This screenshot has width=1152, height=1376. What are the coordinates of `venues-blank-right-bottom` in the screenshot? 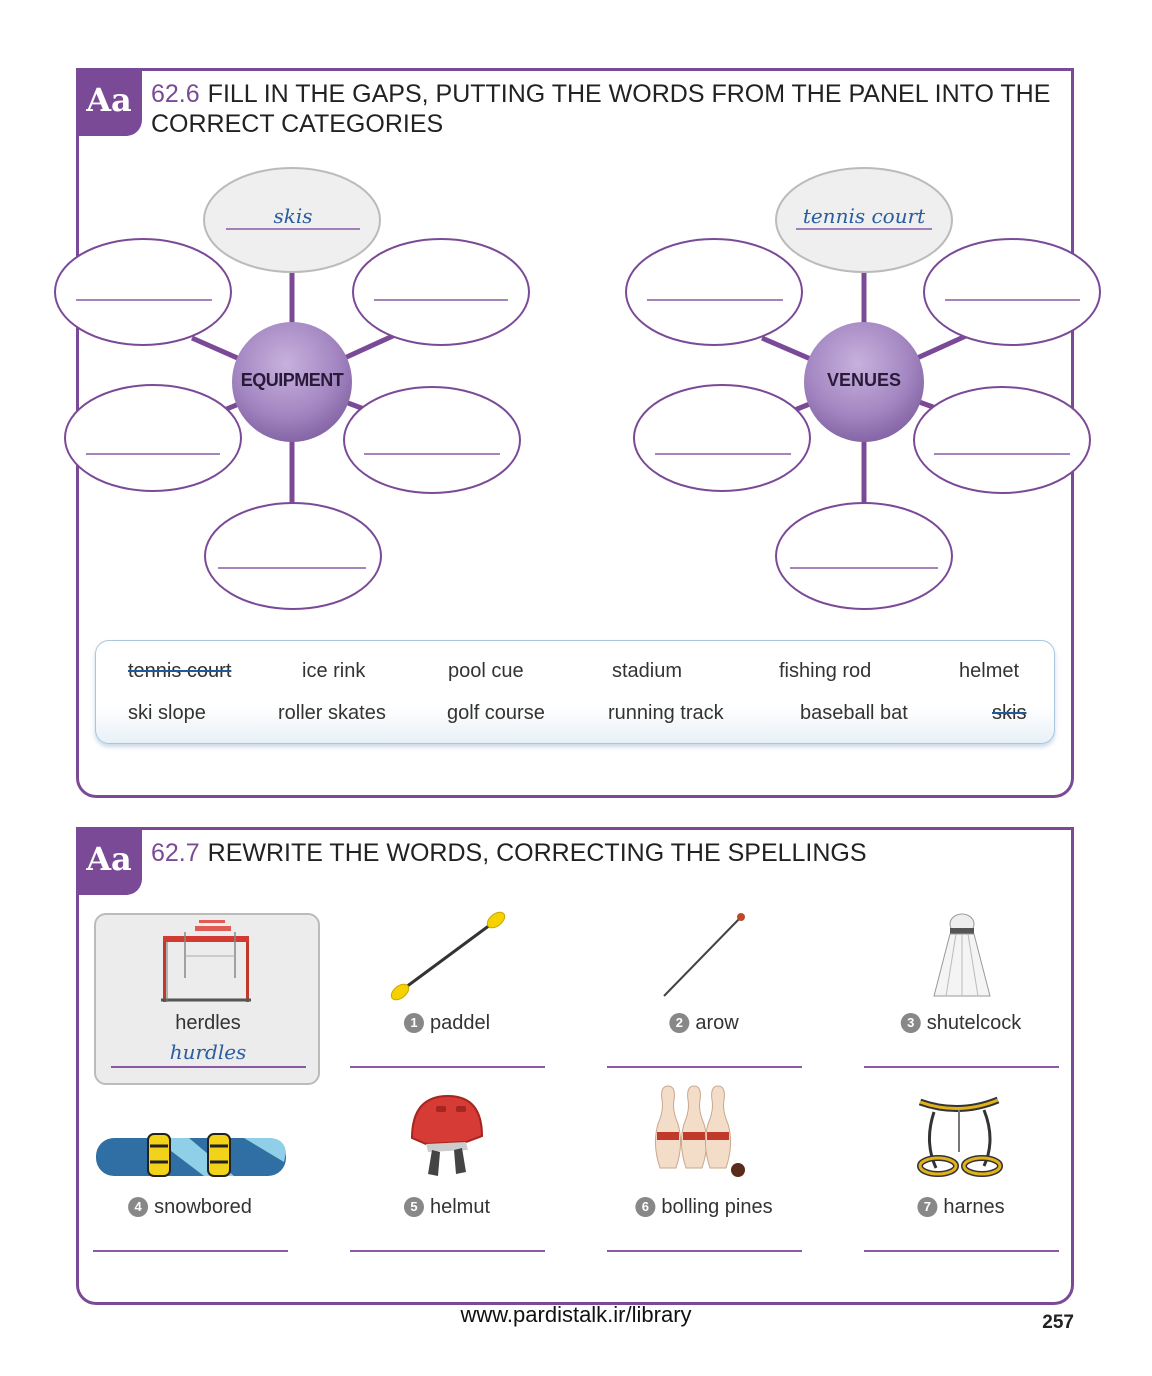 It's located at (1002, 440).